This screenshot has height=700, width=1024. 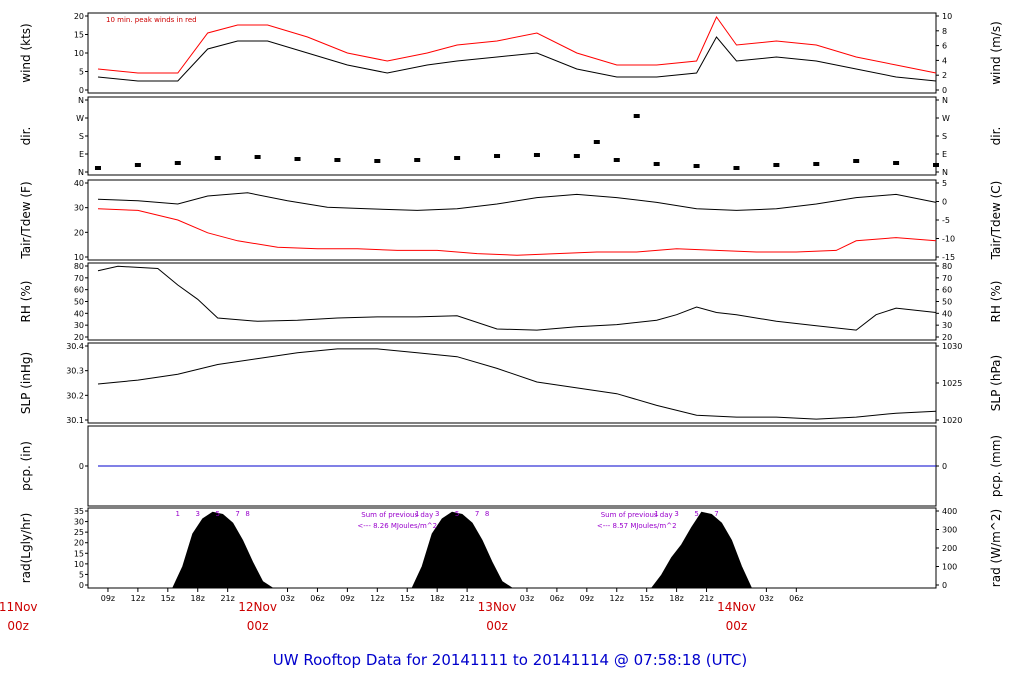 I want to click on x-tick-label-11: 21z, so click(x=467, y=598).